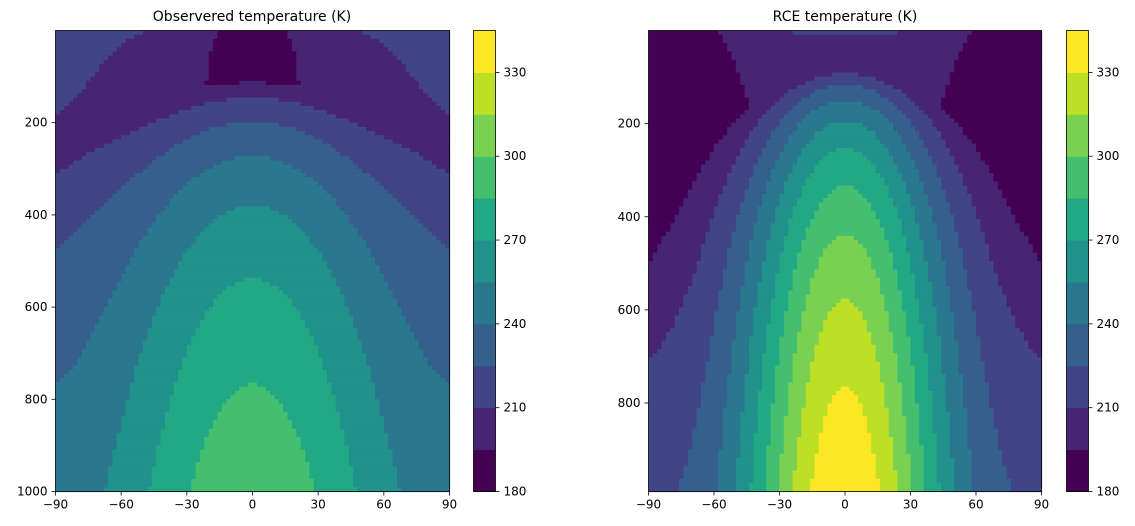 The height and width of the screenshot is (526, 1135). I want to click on rce-y-tick-label: 800, so click(629, 403).